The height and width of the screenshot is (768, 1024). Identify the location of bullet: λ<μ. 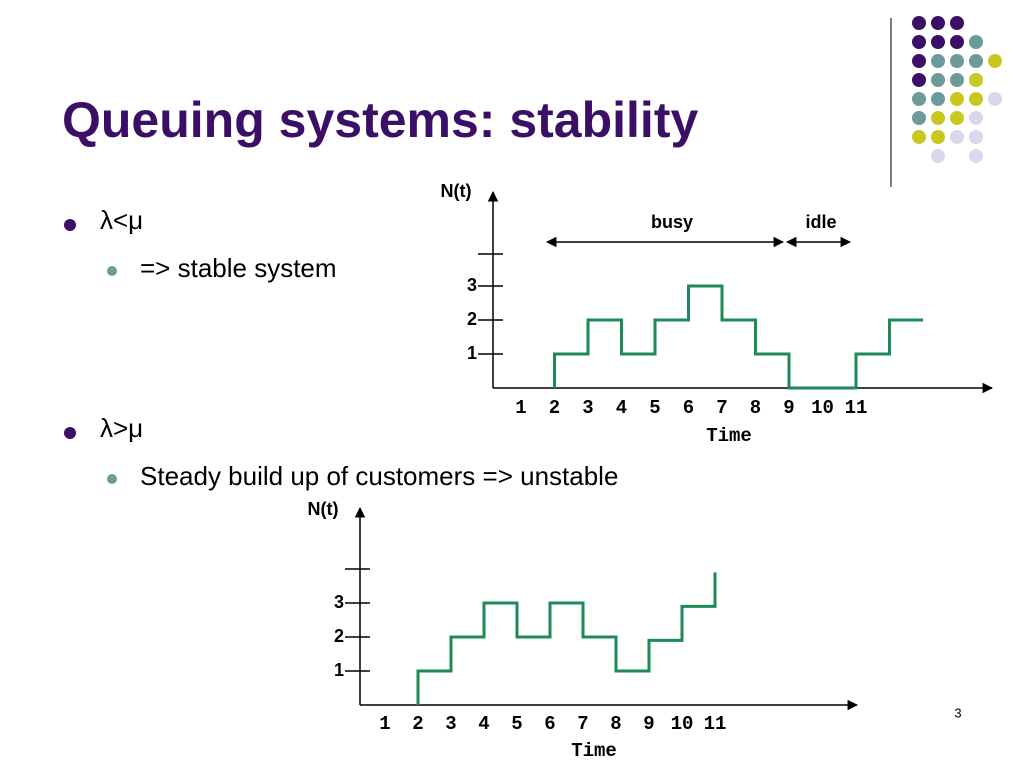
(121, 220).